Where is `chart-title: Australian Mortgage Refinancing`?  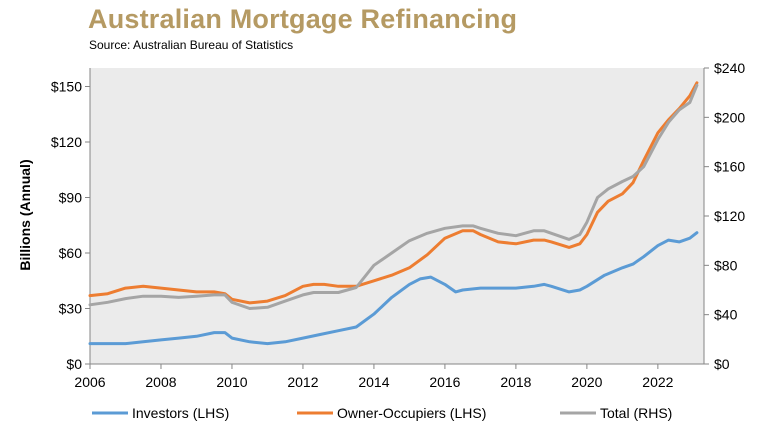
chart-title: Australian Mortgage Refinancing is located at coordinates (303, 19).